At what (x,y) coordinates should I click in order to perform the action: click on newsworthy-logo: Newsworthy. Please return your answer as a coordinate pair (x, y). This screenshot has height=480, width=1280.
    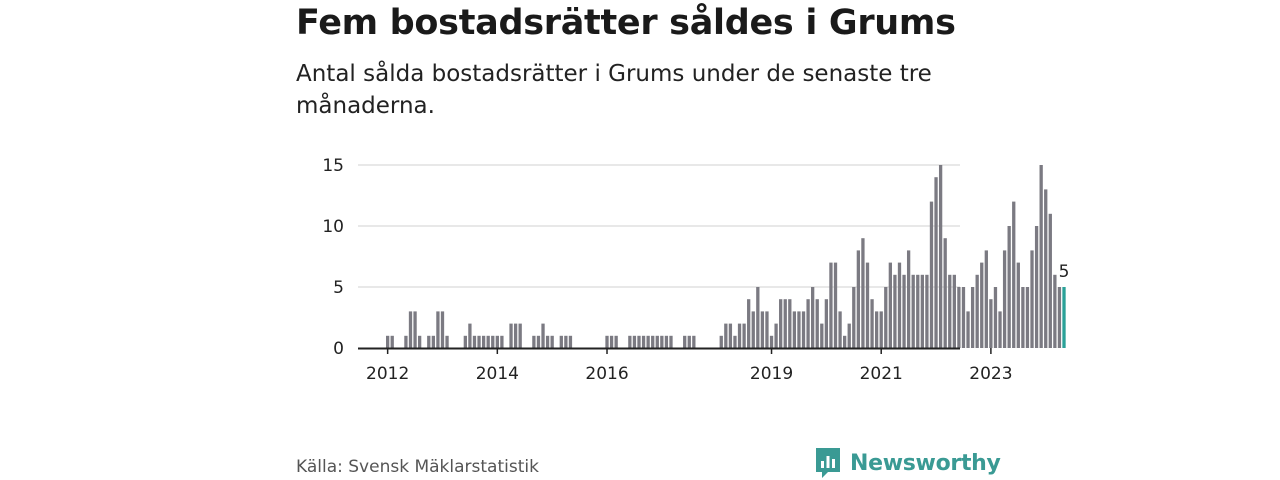
    Looking at the image, I should click on (907, 463).